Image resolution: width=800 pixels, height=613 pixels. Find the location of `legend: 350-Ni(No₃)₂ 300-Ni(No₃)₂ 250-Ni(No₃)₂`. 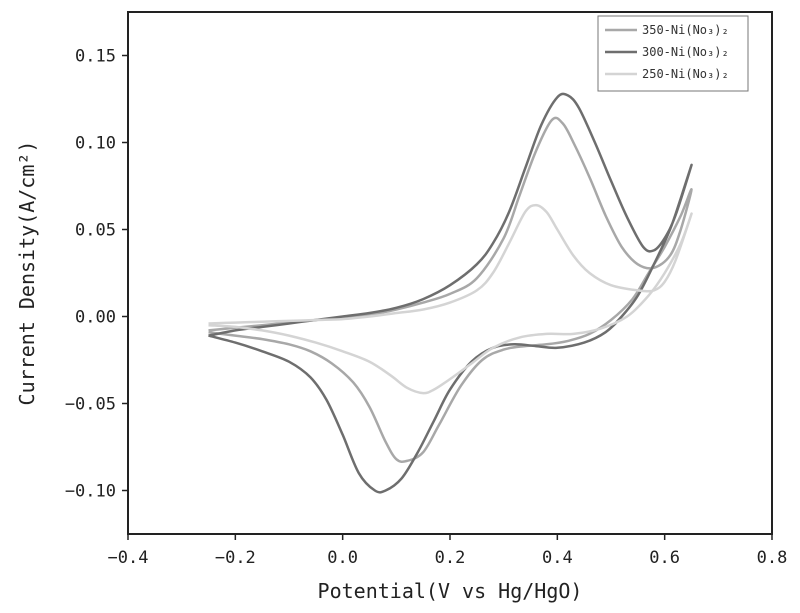

legend: 350-Ni(No₃)₂ 300-Ni(No₃)₂ 250-Ni(No₃)₂ is located at coordinates (673, 53).